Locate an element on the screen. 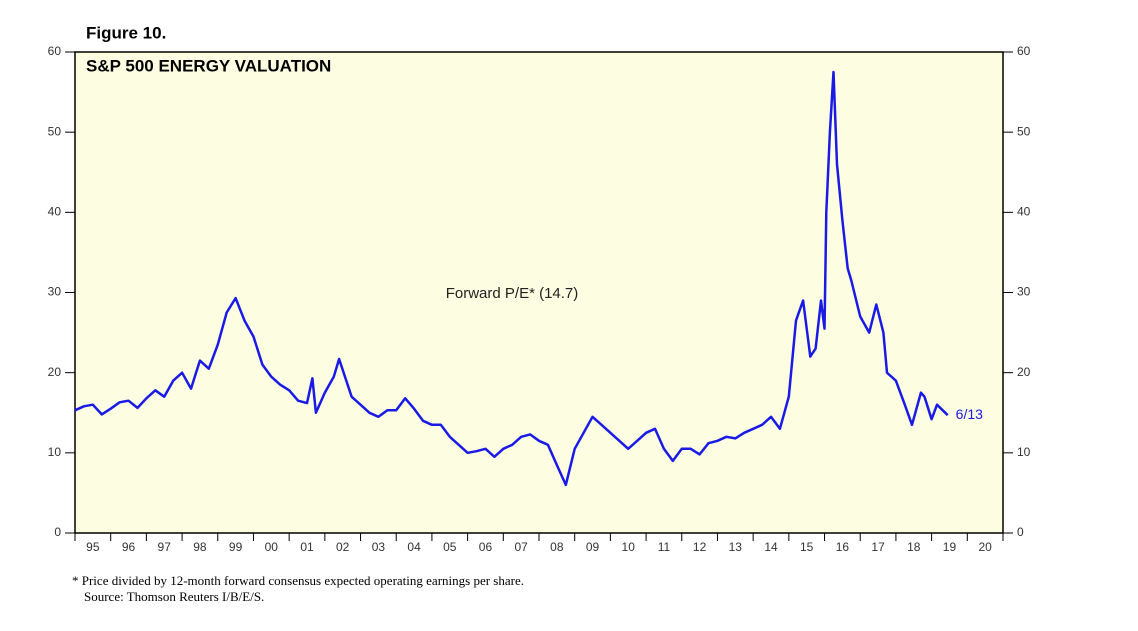 The image size is (1138, 631). y2-tick-label: 30 is located at coordinates (1024, 292).